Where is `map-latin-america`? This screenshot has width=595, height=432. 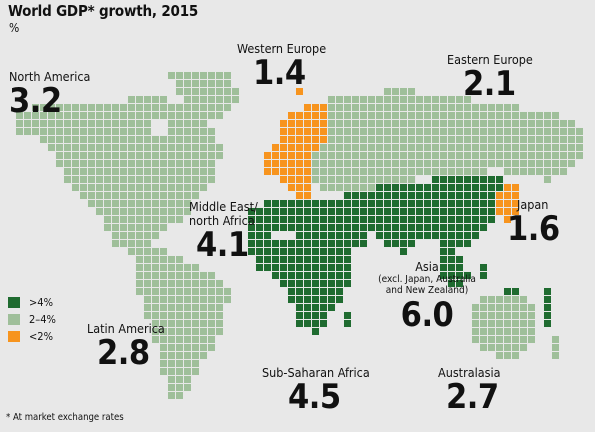
map-latin-america is located at coordinates (183, 323).